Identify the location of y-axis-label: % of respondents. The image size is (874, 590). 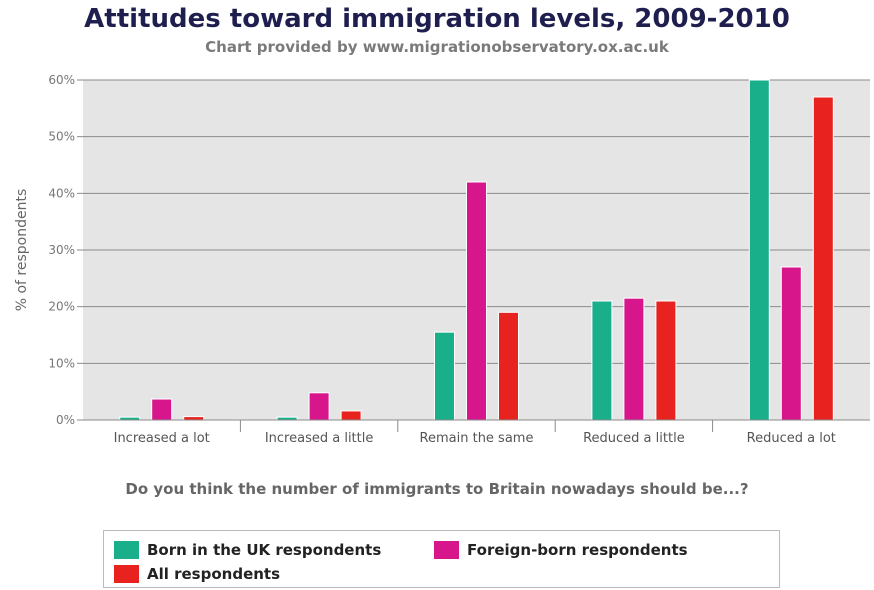
(22, 250).